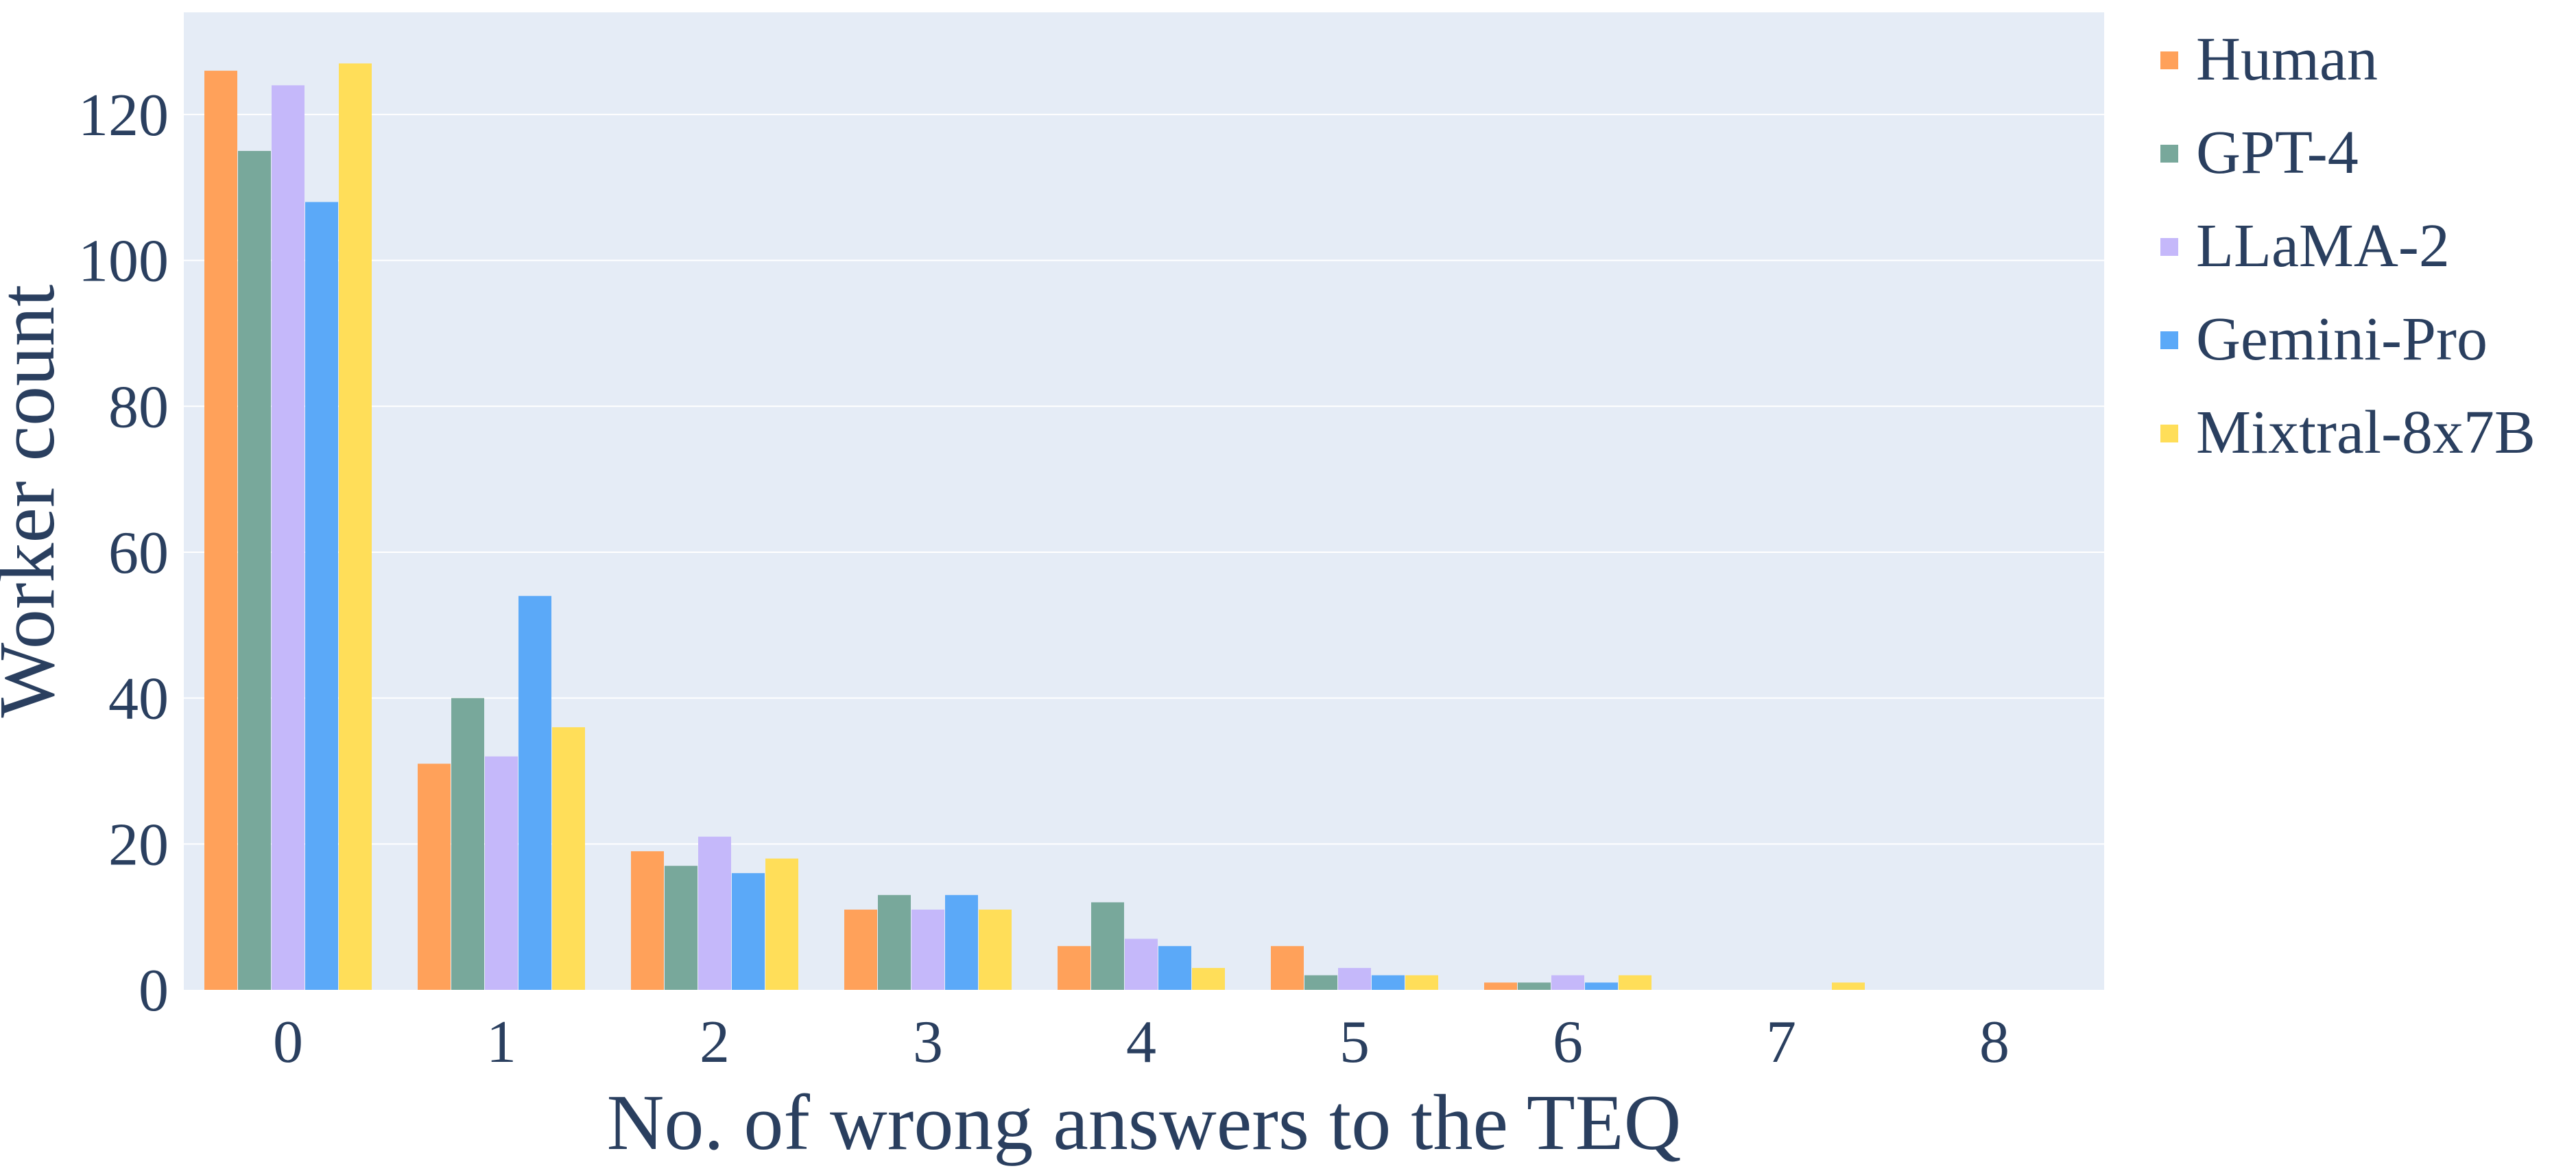 Image resolution: width=2576 pixels, height=1173 pixels. I want to click on x-tick-label: 3, so click(928, 1042).